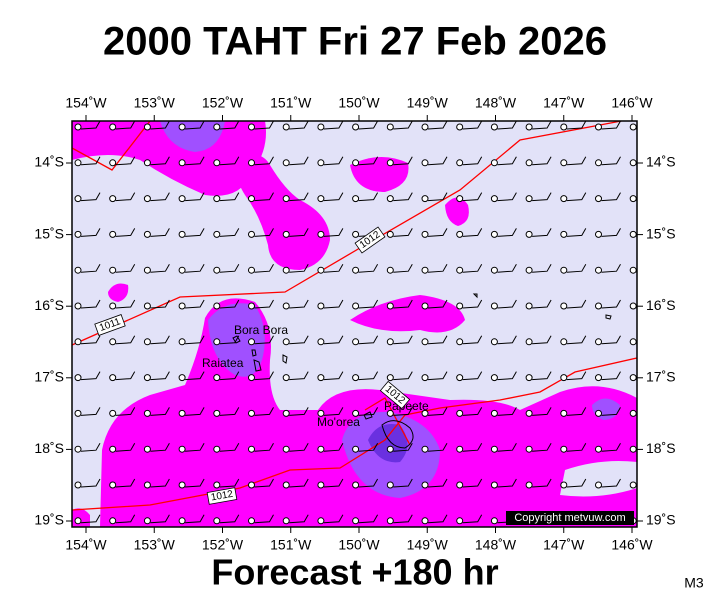 The height and width of the screenshot is (605, 711). What do you see at coordinates (632, 103) in the screenshot?
I see `lon-label: 146˚W` at bounding box center [632, 103].